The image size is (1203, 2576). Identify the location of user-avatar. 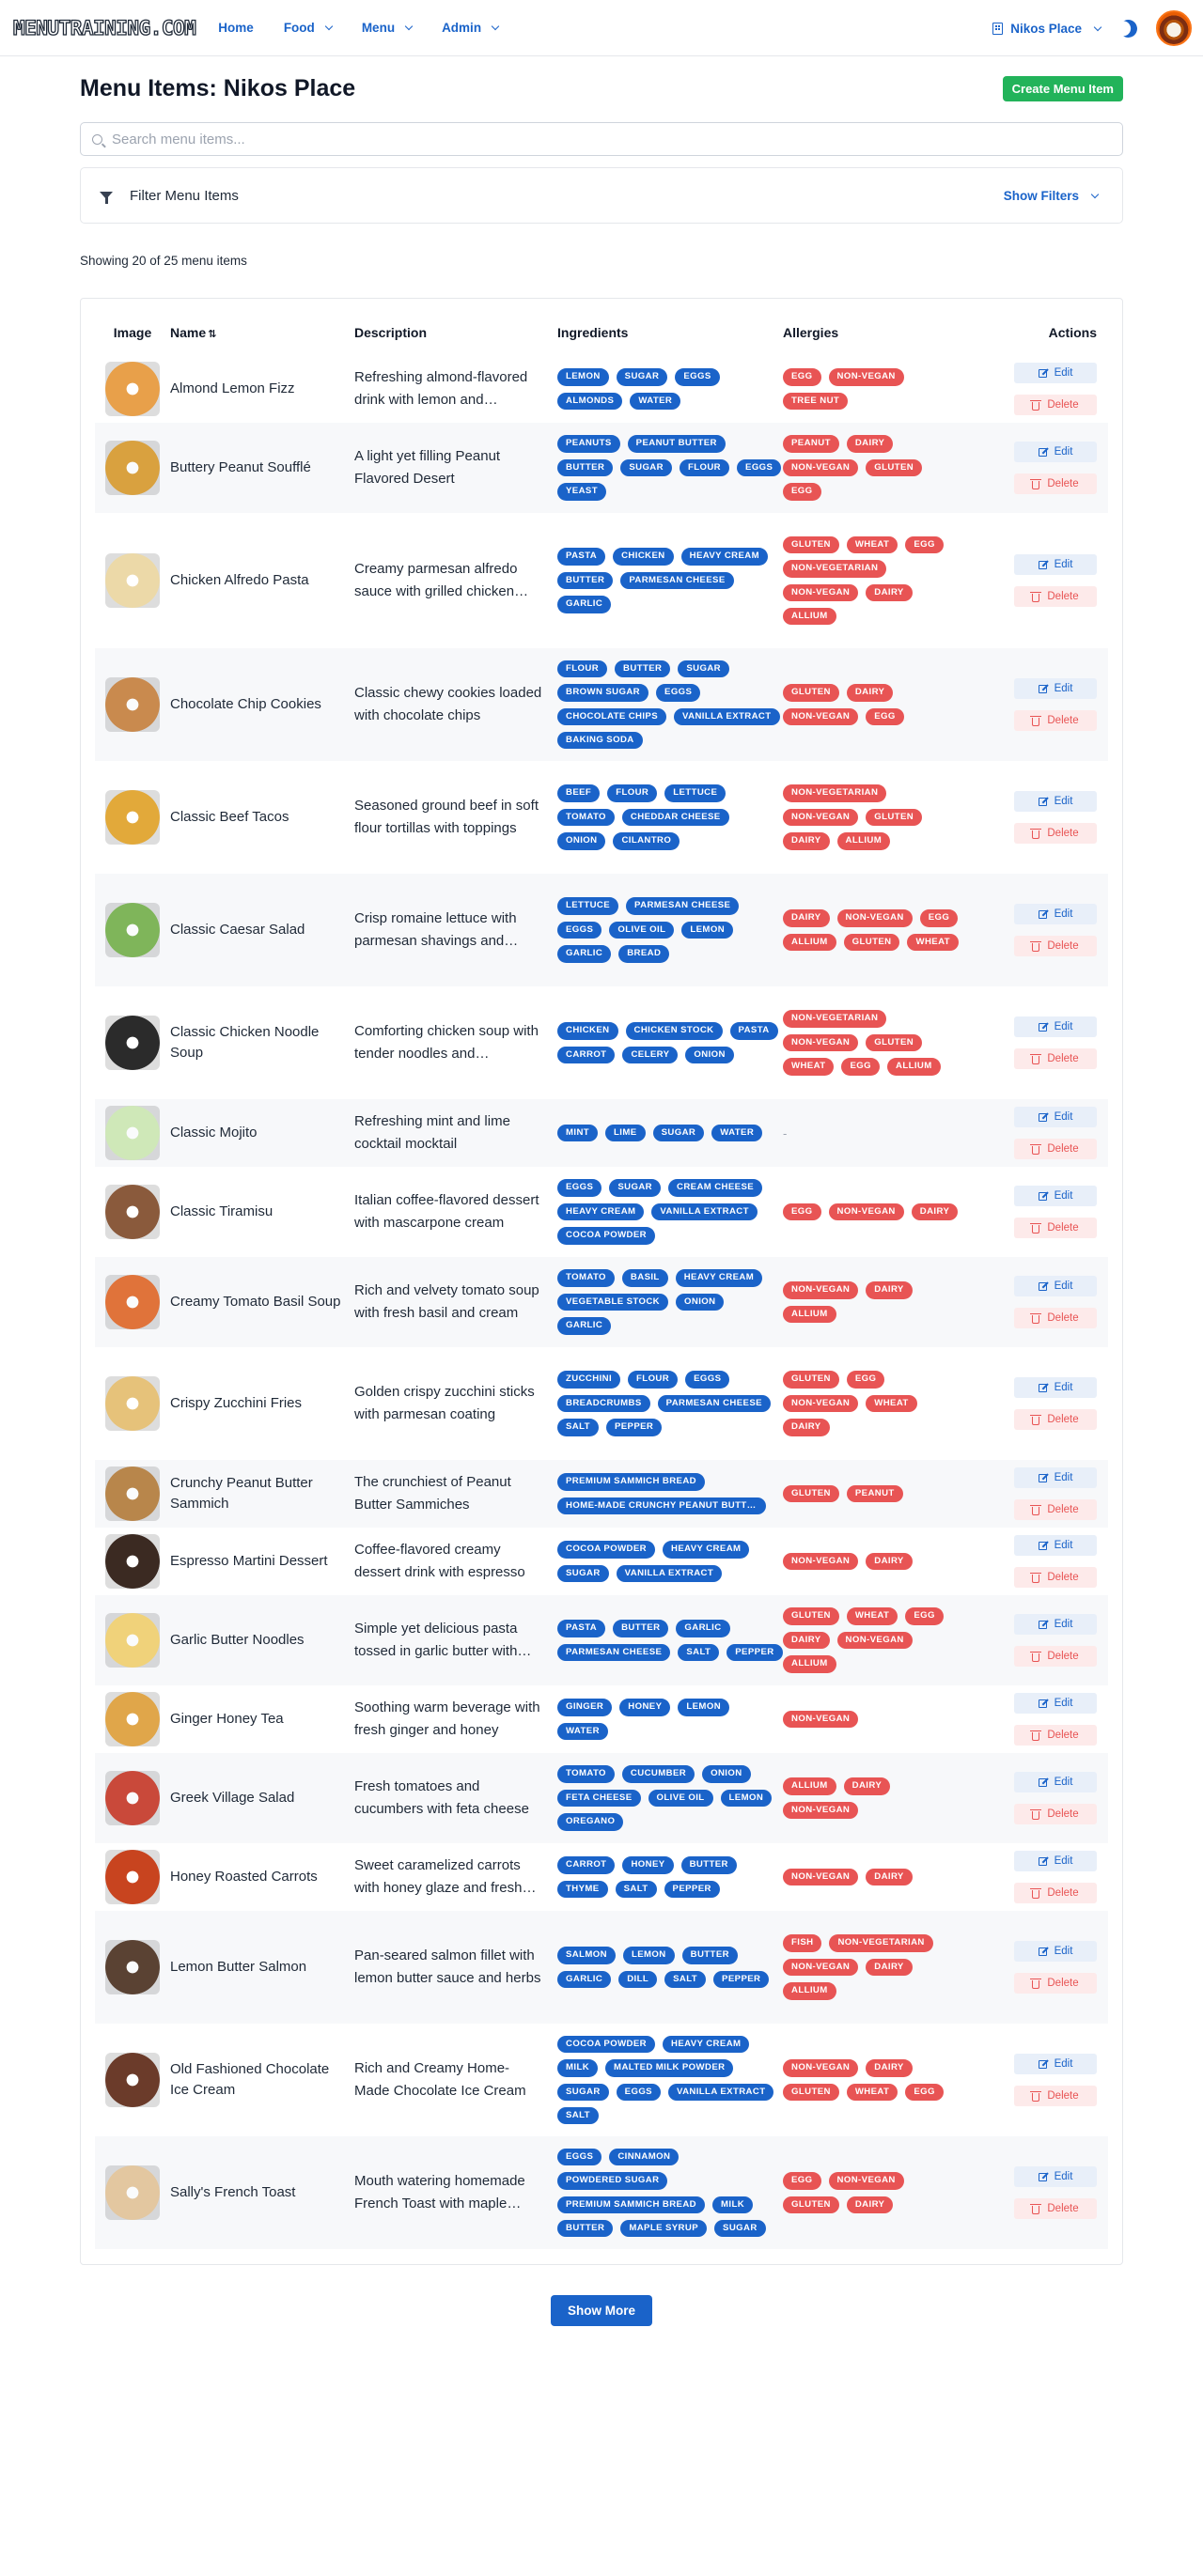
(1174, 28).